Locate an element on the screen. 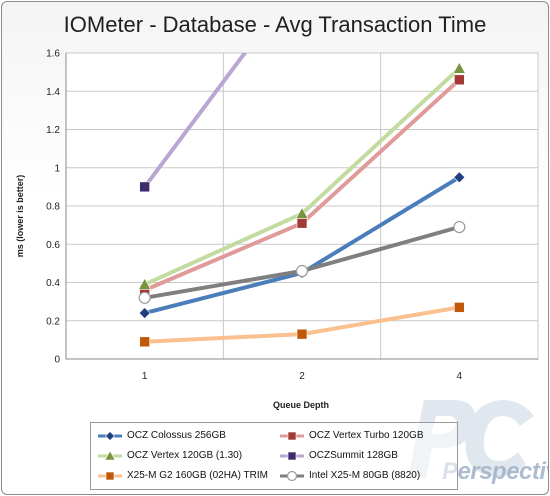  legend-label: OCZ Colossus 256GB is located at coordinates (176, 435).